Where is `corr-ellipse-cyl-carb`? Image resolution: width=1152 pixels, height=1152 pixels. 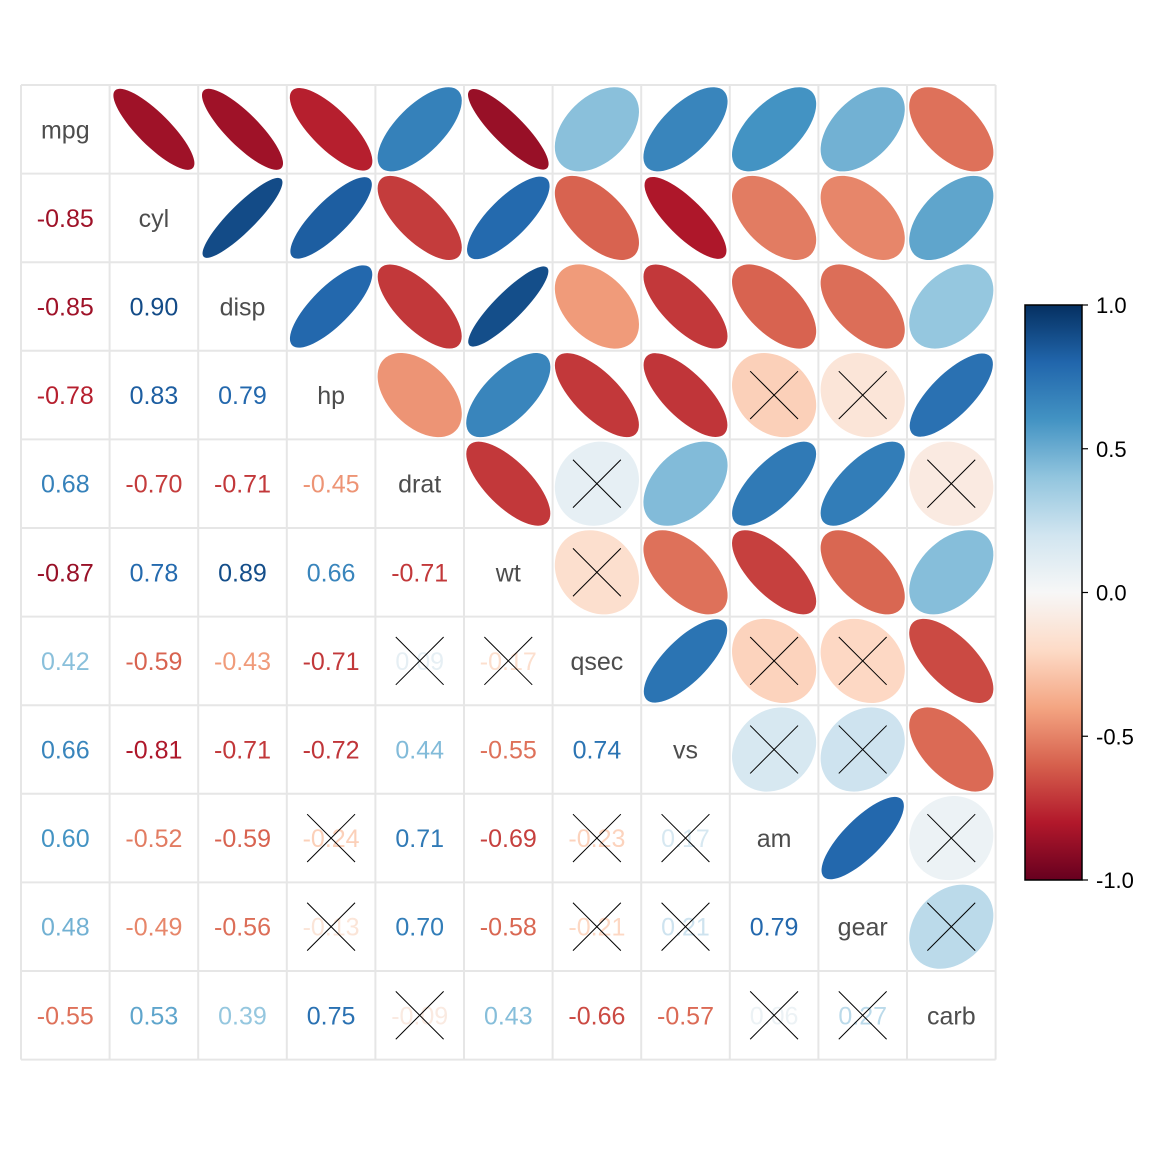 corr-ellipse-cyl-carb is located at coordinates (951, 217).